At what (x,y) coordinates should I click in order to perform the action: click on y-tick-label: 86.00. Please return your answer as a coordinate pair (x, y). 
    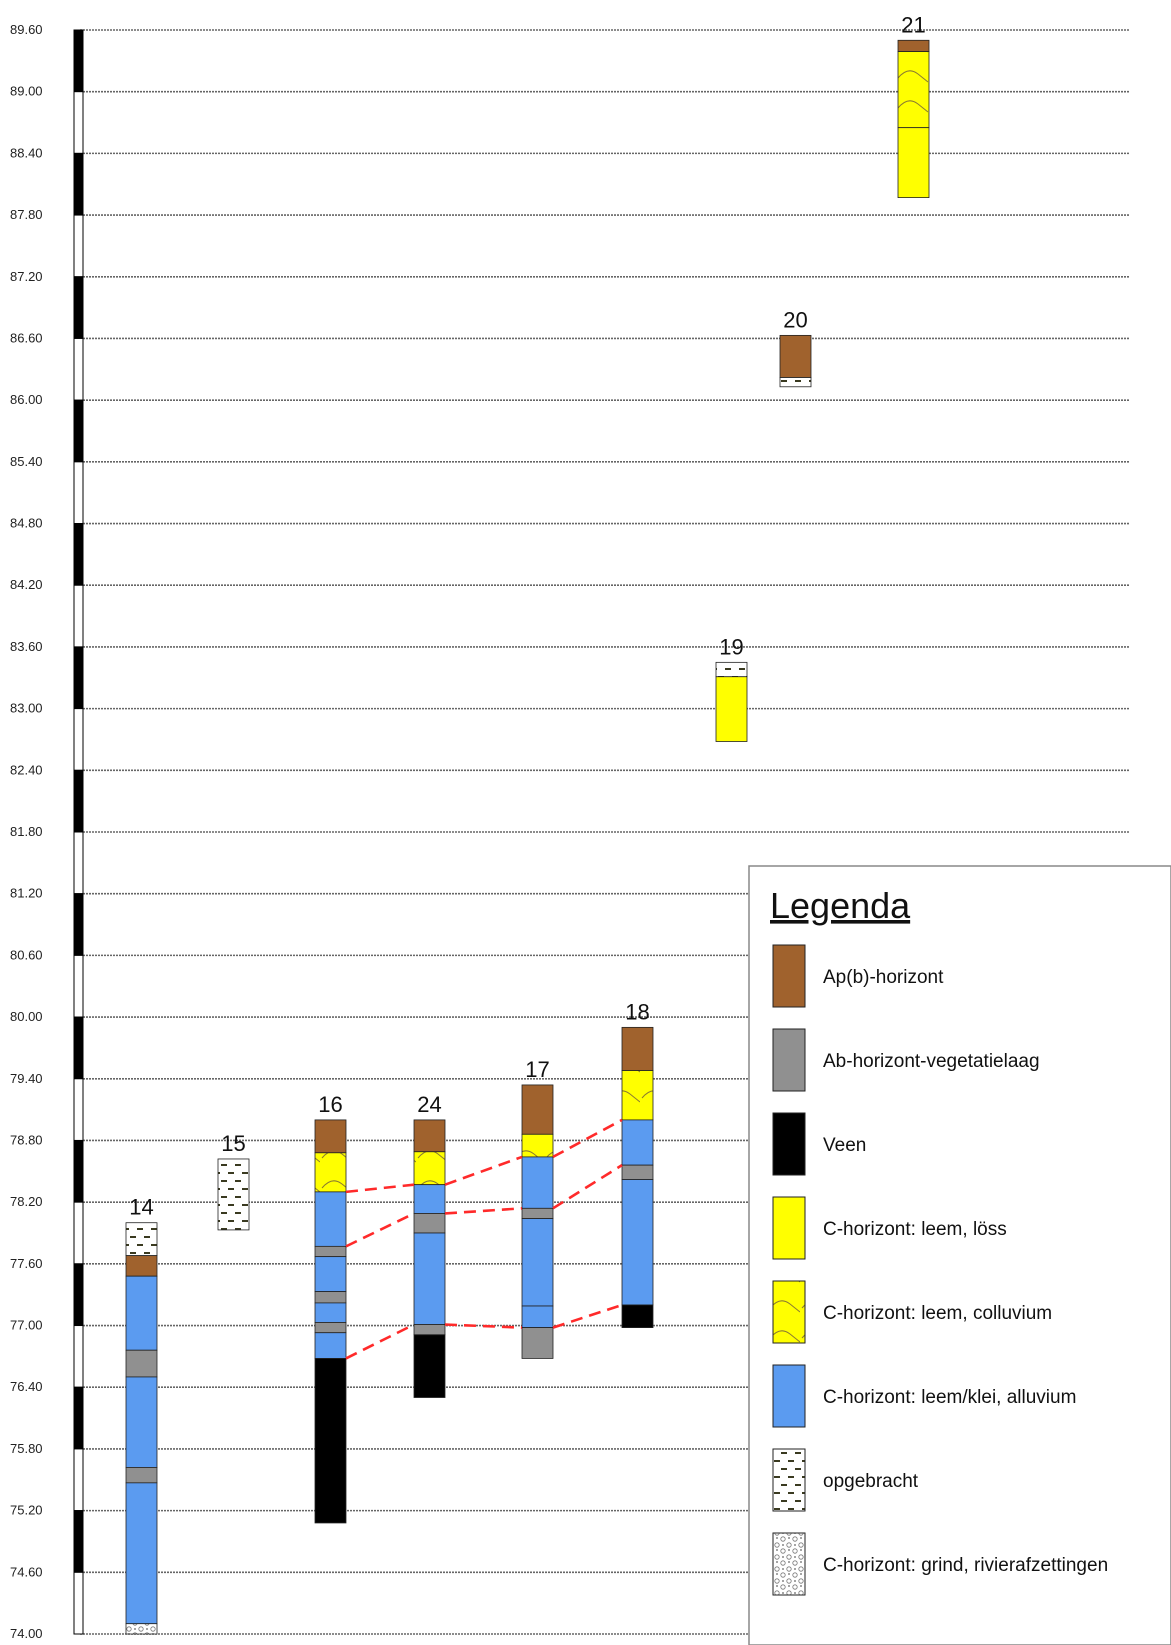
    Looking at the image, I should click on (26, 399).